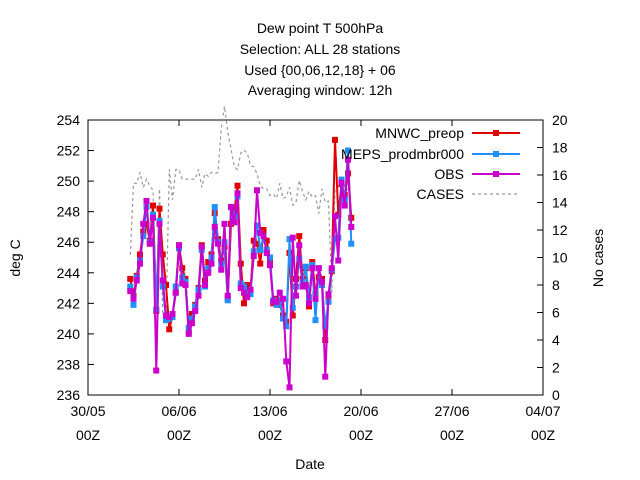  What do you see at coordinates (560, 175) in the screenshot?
I see `y2-tick-label: 16` at bounding box center [560, 175].